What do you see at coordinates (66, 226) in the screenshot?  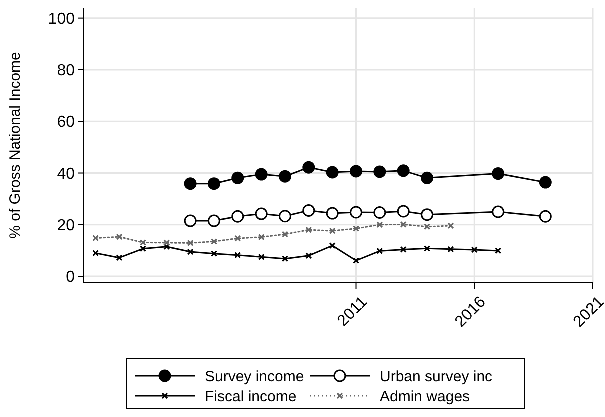 I see `y-tick-label: 20` at bounding box center [66, 226].